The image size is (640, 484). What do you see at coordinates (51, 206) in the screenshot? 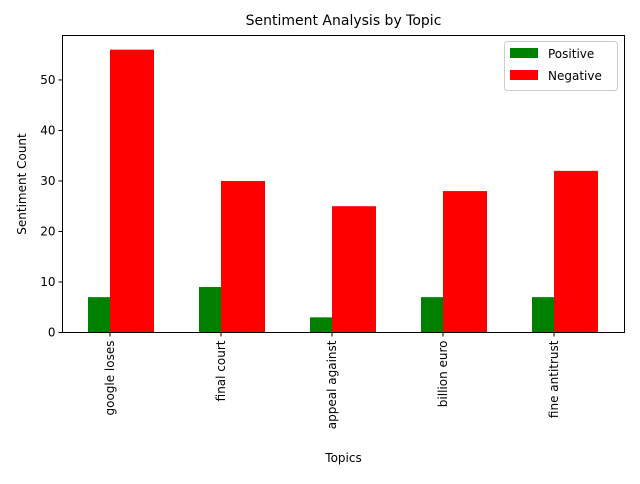
I see `y-ticks: 0 10 20 30 40 50` at bounding box center [51, 206].